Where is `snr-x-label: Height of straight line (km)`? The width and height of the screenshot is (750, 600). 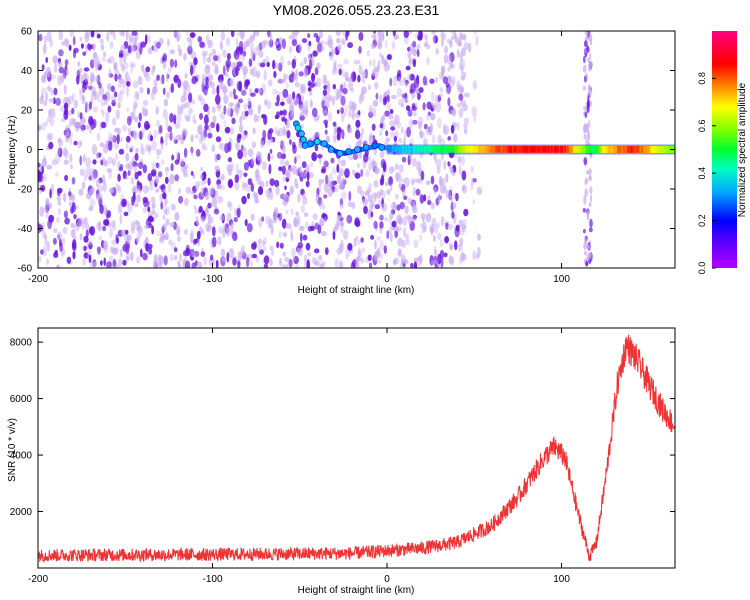 snr-x-label: Height of straight line (km) is located at coordinates (356, 590).